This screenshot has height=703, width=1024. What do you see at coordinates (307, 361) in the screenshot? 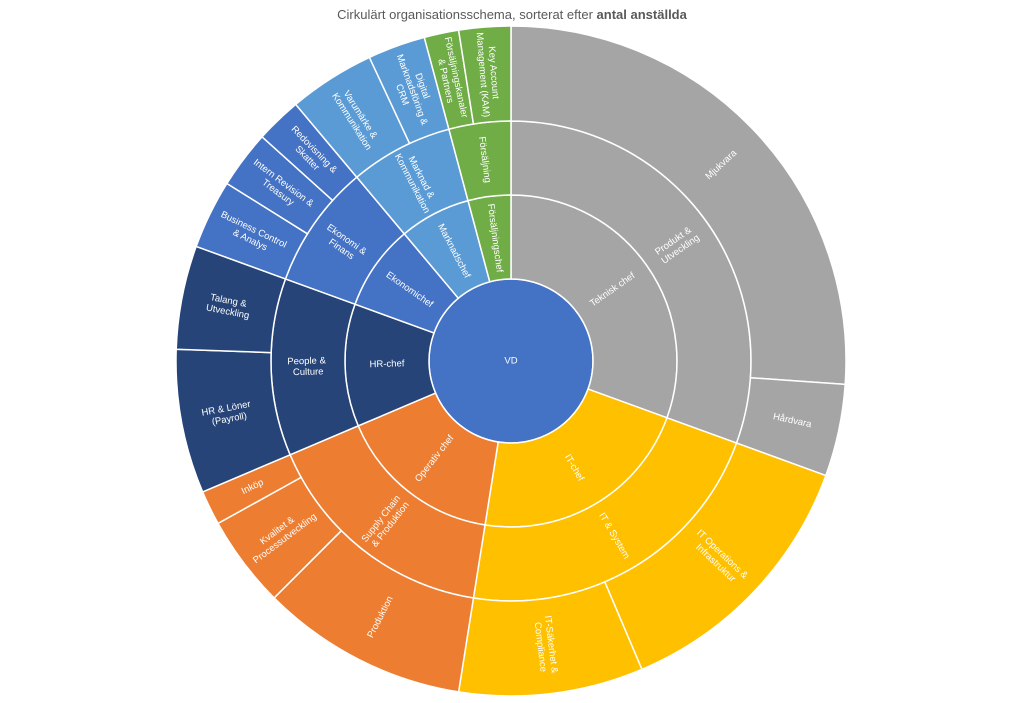
I see `label-line: People &` at bounding box center [307, 361].